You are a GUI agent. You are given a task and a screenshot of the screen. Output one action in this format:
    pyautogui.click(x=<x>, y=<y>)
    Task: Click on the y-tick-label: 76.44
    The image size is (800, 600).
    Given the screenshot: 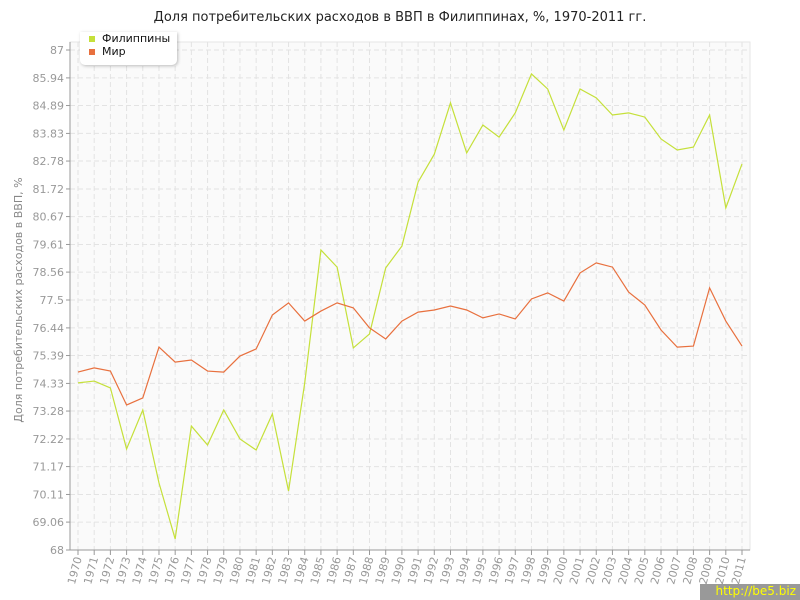 What is the action you would take?
    pyautogui.click(x=49, y=328)
    